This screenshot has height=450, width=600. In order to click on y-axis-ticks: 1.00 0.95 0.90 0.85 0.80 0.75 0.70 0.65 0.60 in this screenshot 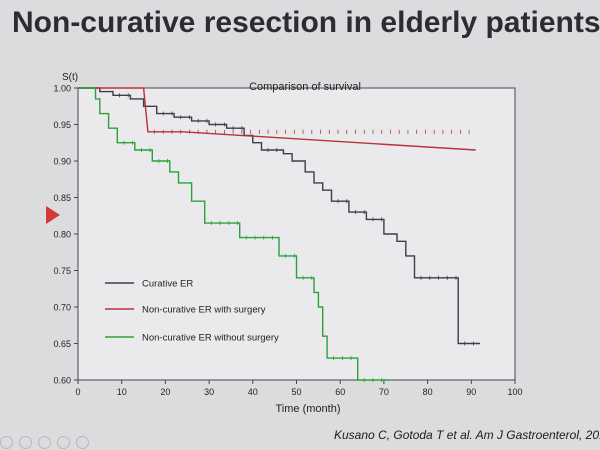, I will do `click(65, 235)`.